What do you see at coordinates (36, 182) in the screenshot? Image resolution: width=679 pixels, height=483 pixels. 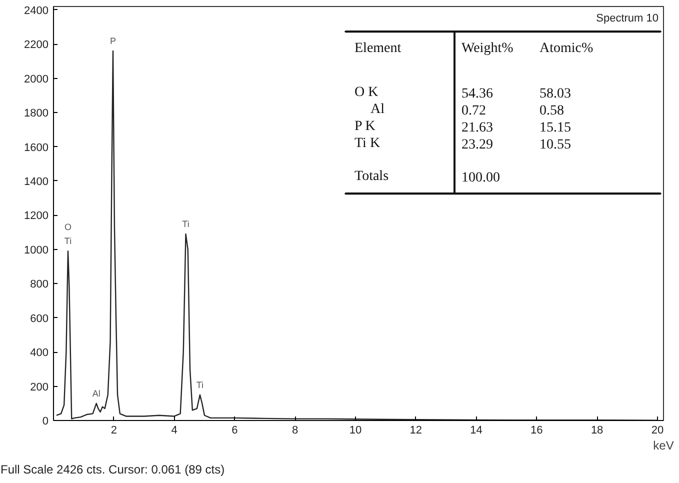 I see `y-tick-label: 1400` at bounding box center [36, 182].